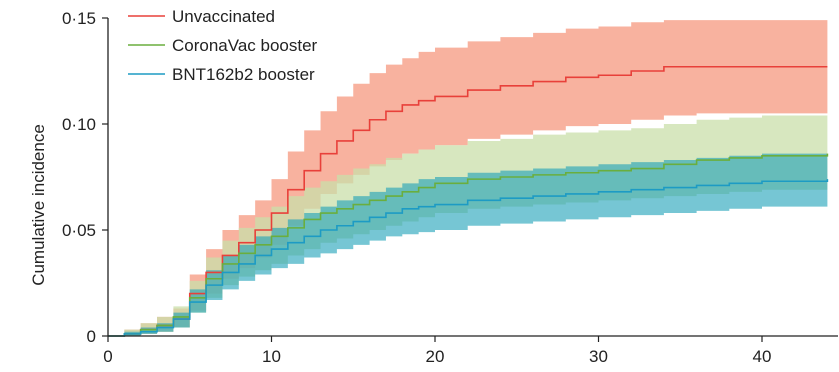  Describe the element at coordinates (435, 356) in the screenshot. I see `x-tick-label: 20` at that location.